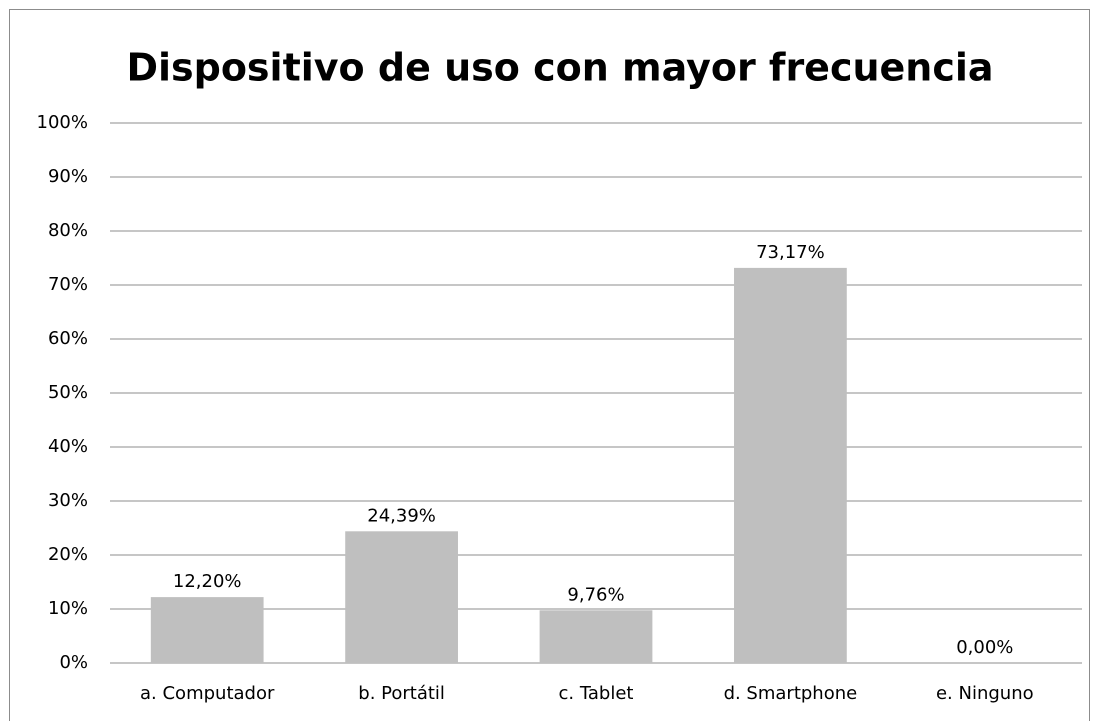 Image resolution: width=1099 pixels, height=721 pixels. What do you see at coordinates (62, 122) in the screenshot?
I see `y-tick-label: 100%` at bounding box center [62, 122].